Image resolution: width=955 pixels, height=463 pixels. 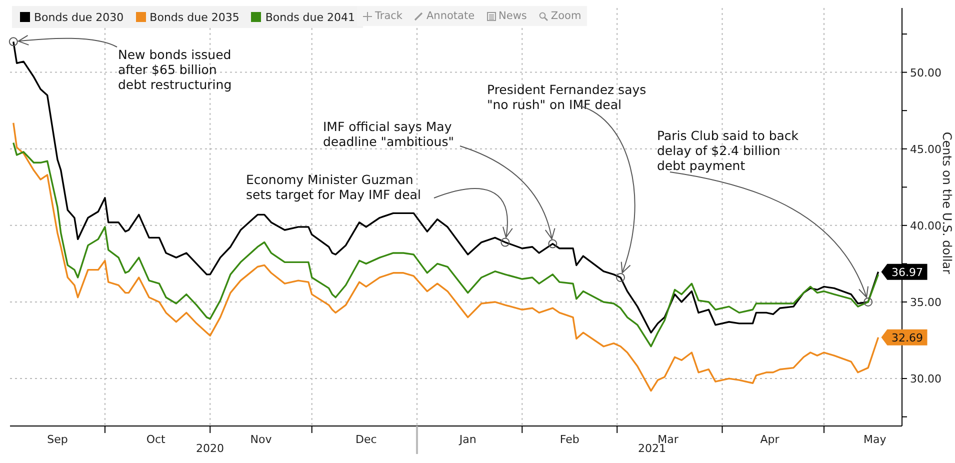 I want to click on y-tick-label: 50.00, so click(x=926, y=73).